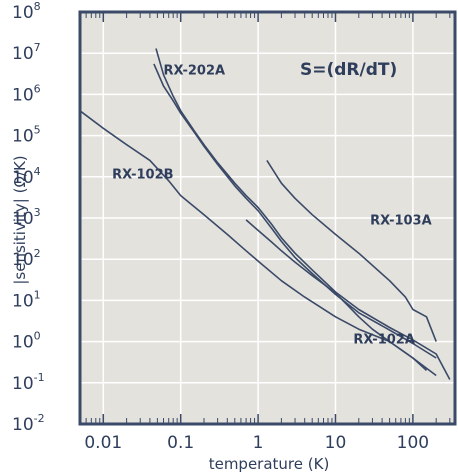 This screenshot has width=458, height=475. I want to click on x-tick-label: 0.01, so click(103, 443).